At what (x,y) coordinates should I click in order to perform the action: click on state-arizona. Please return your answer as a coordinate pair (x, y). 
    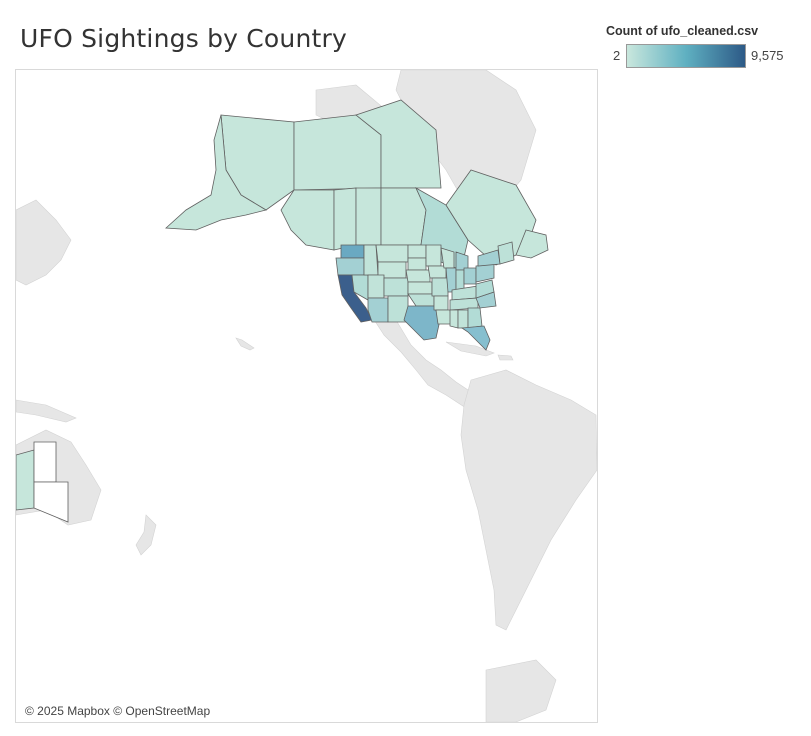
    Looking at the image, I should click on (378, 310).